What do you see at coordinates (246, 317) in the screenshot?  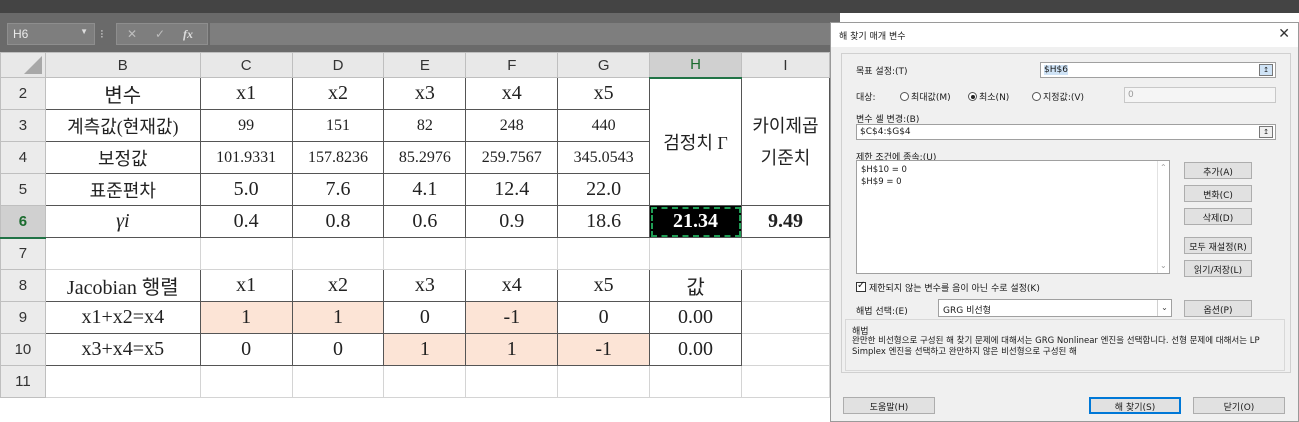 I see `cell-c9: 1` at bounding box center [246, 317].